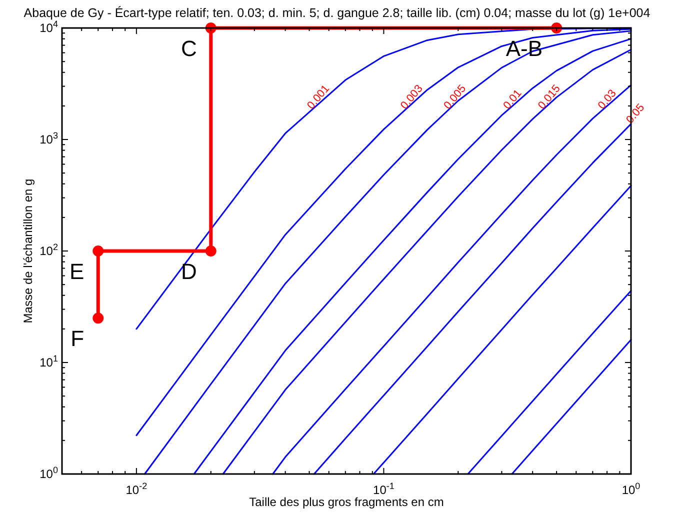 Image resolution: width=674 pixels, height=513 pixels. Describe the element at coordinates (49, 473) in the screenshot. I see `y-tick-label: 10$^{0}$` at that location.